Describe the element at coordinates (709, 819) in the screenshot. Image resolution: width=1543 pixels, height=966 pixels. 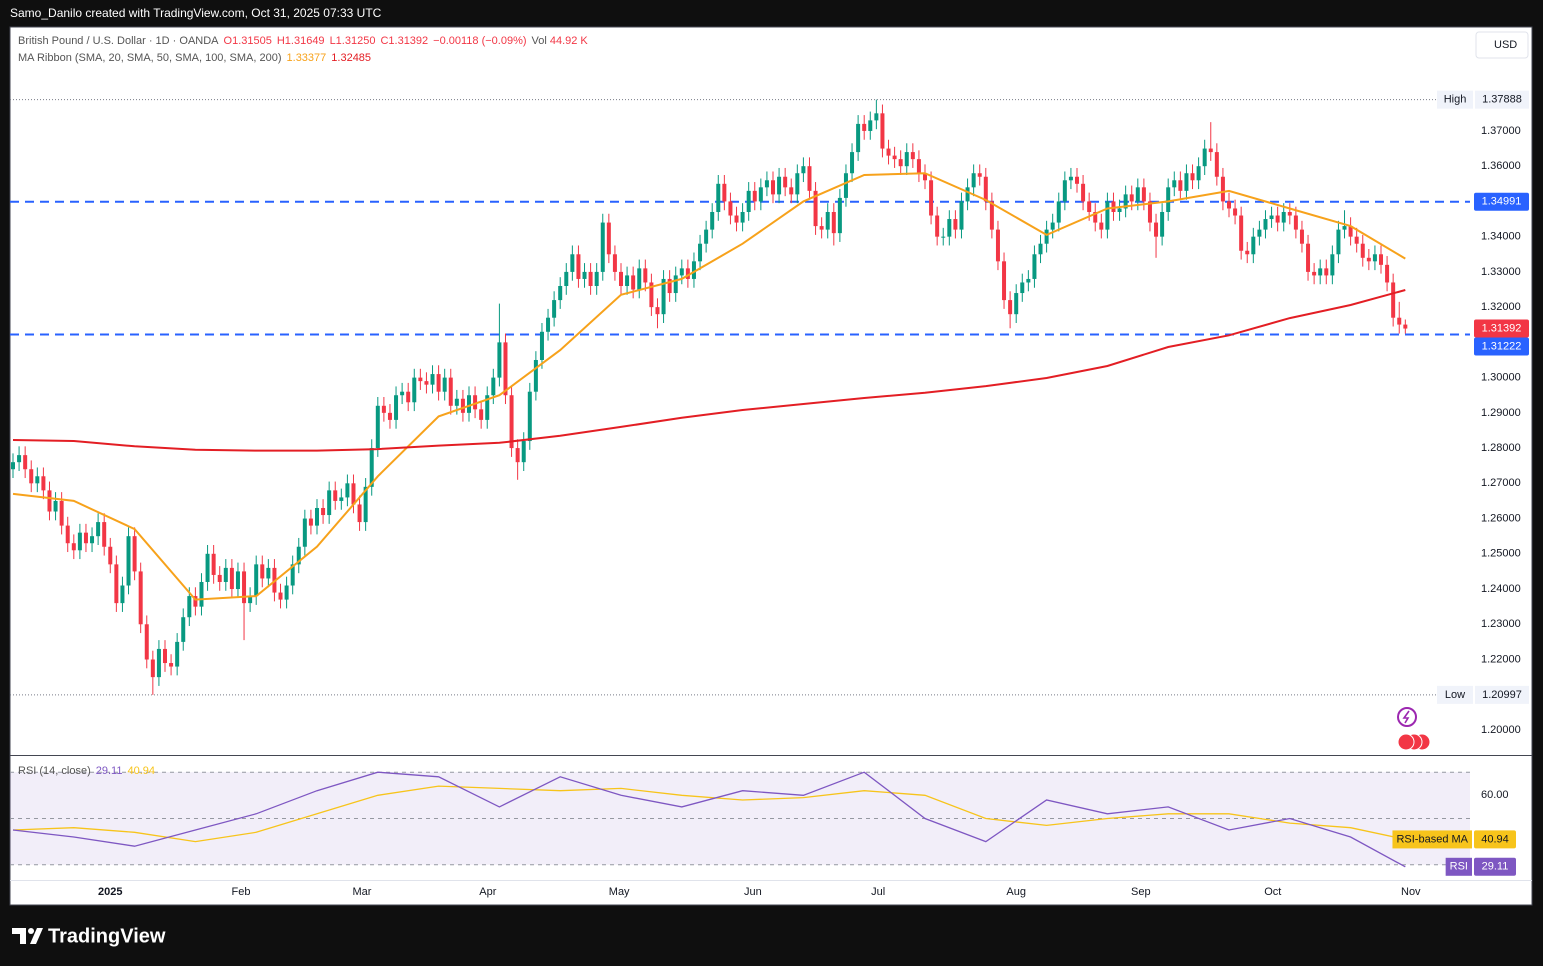
I see `rsi-line` at that location.